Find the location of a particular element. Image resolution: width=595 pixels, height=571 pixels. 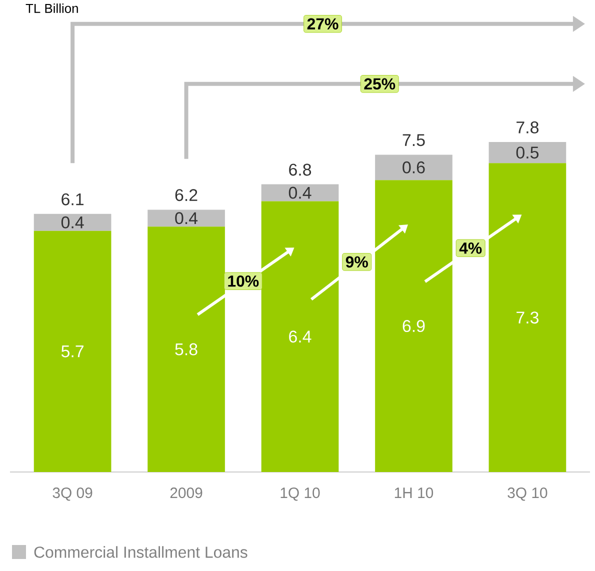

annotation: 4% is located at coordinates (470, 248).